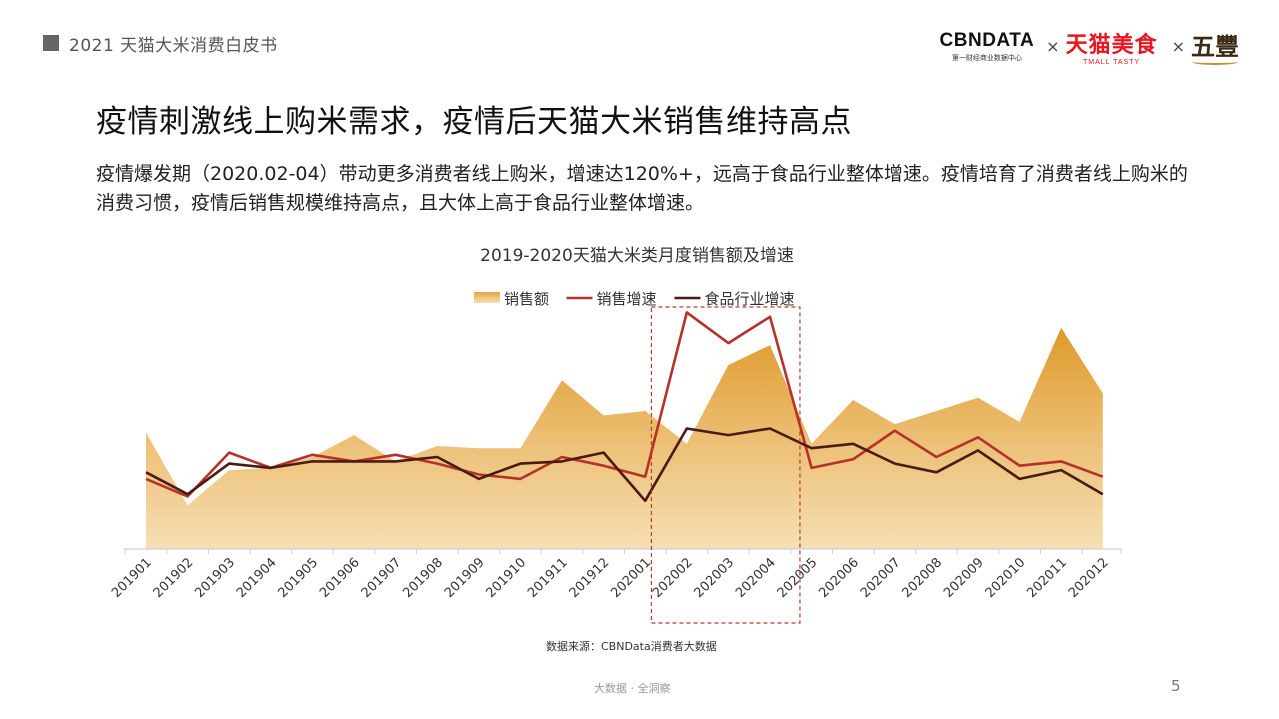 This screenshot has height=719, width=1279. What do you see at coordinates (51, 43) in the screenshot?
I see `header-square` at bounding box center [51, 43].